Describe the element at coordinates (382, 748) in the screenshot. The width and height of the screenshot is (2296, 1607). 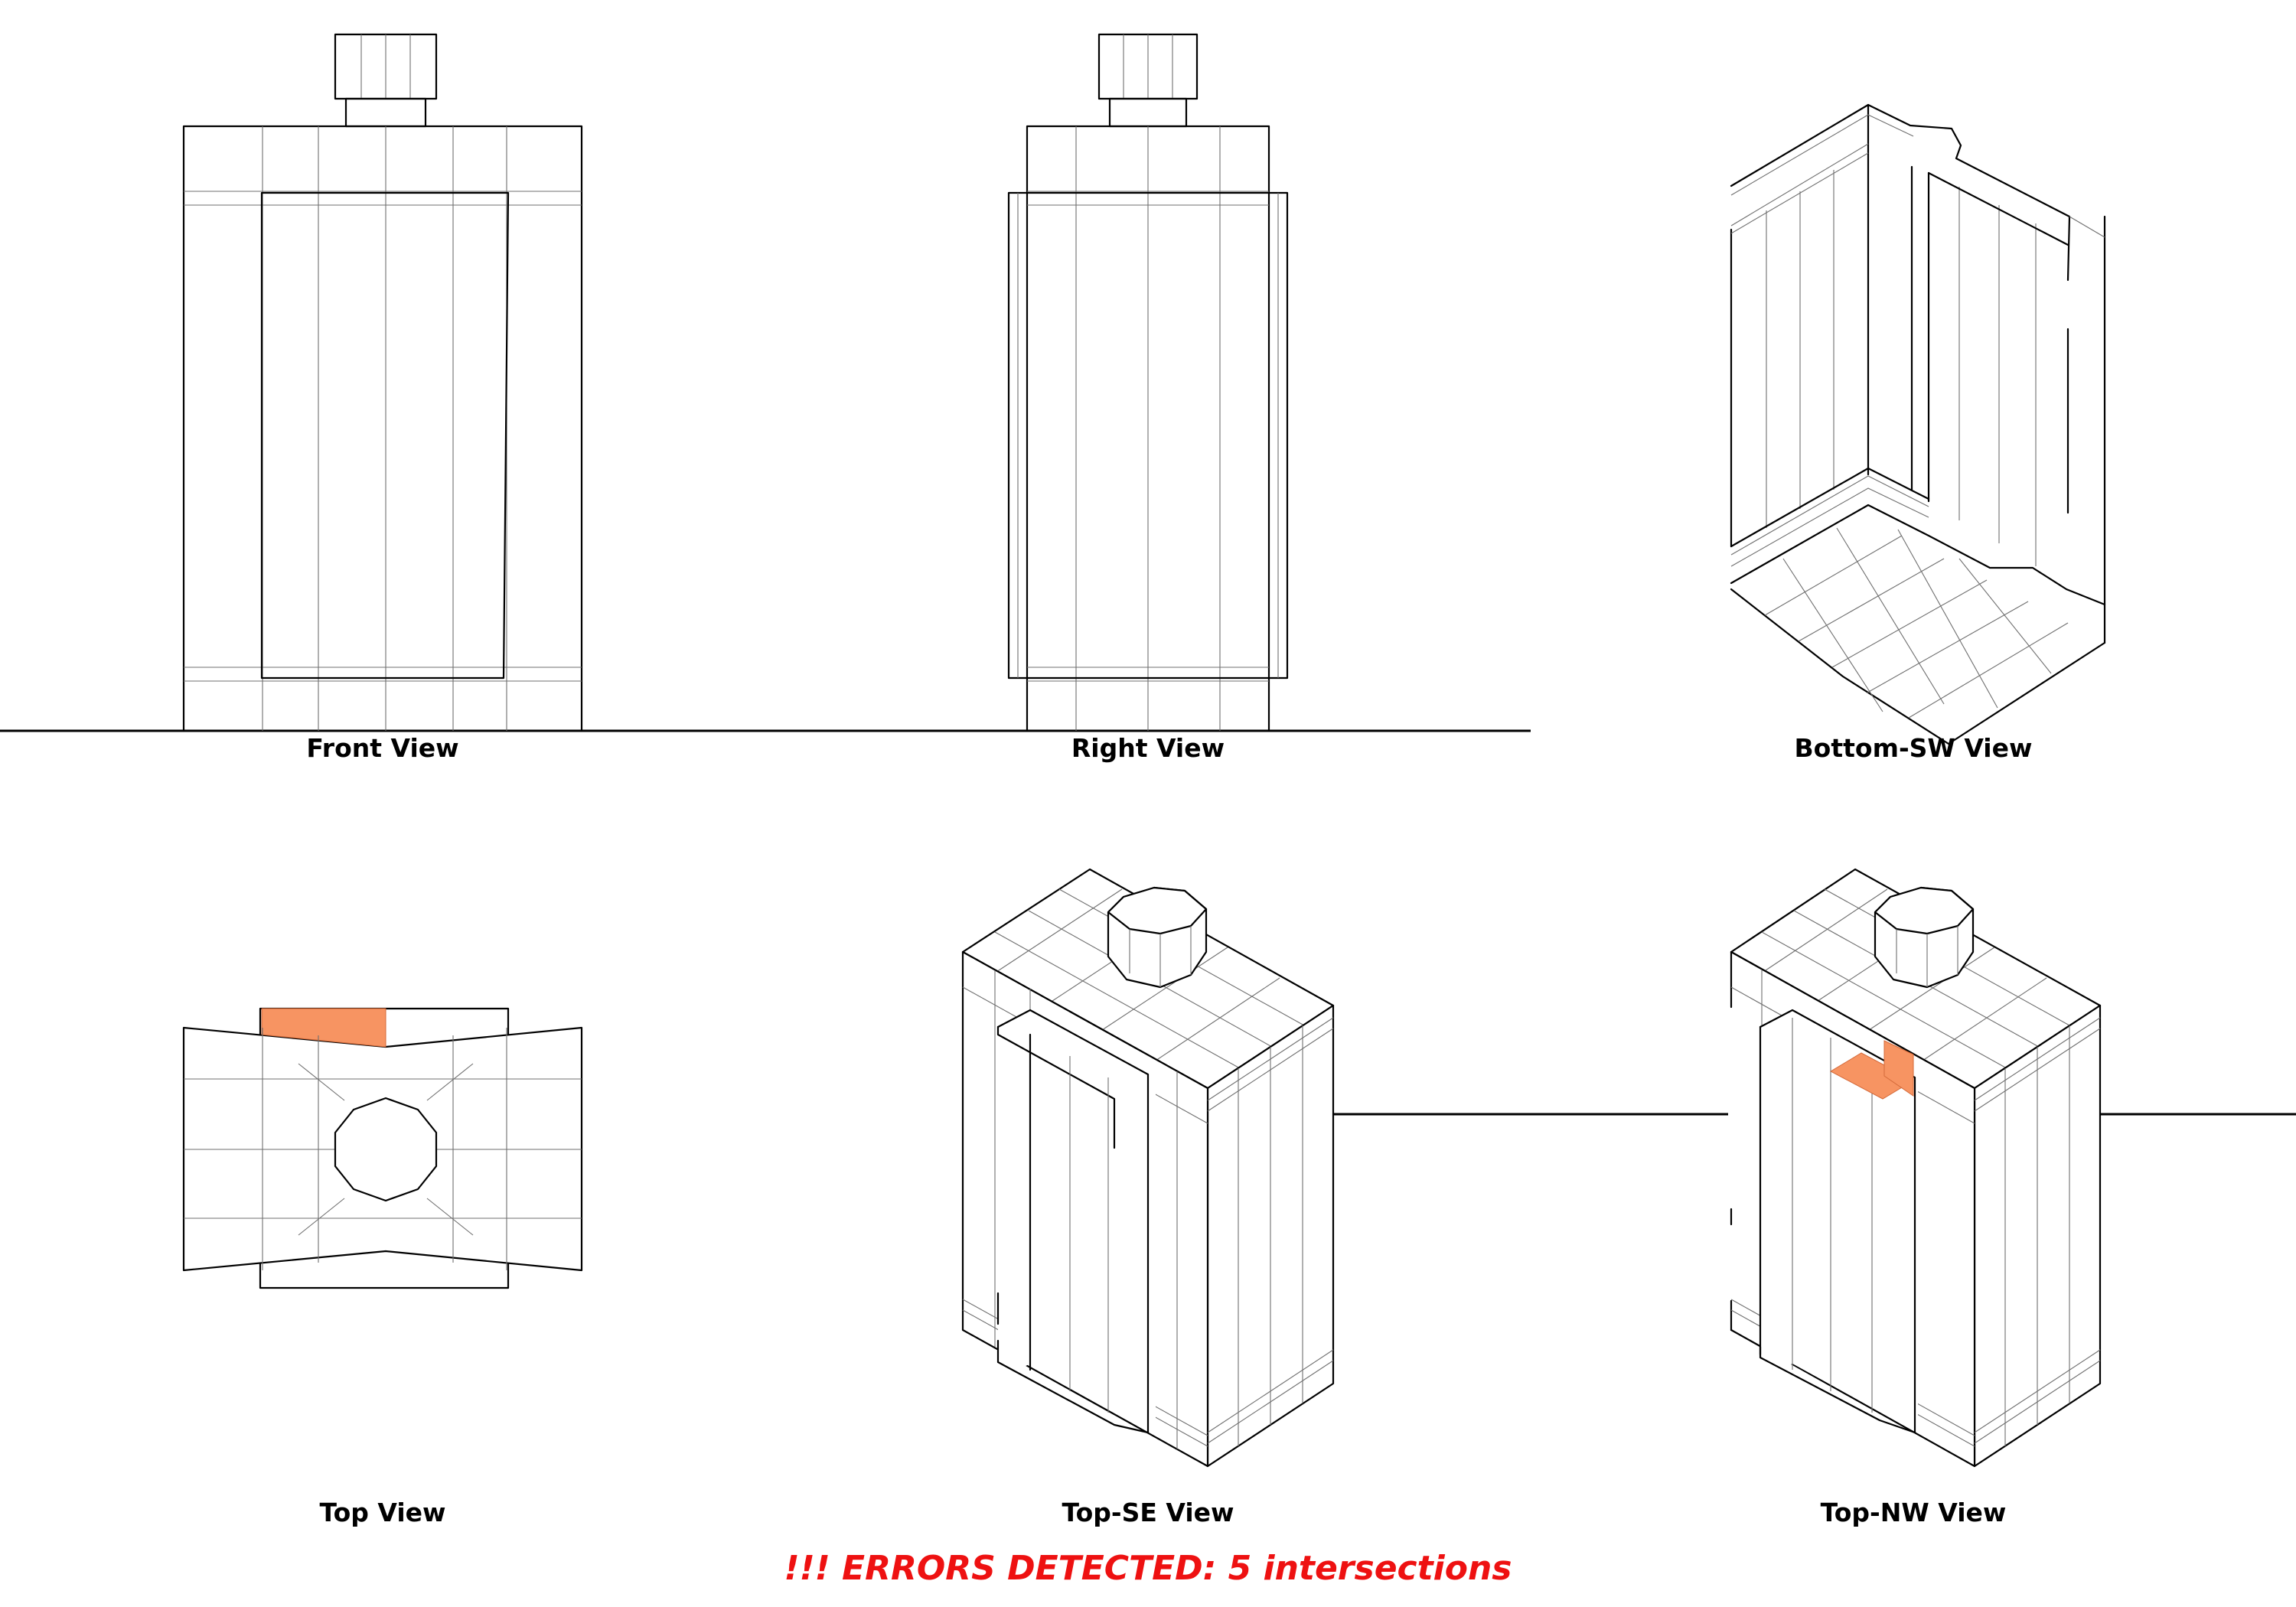
I see `front-view-label: Front View` at that location.